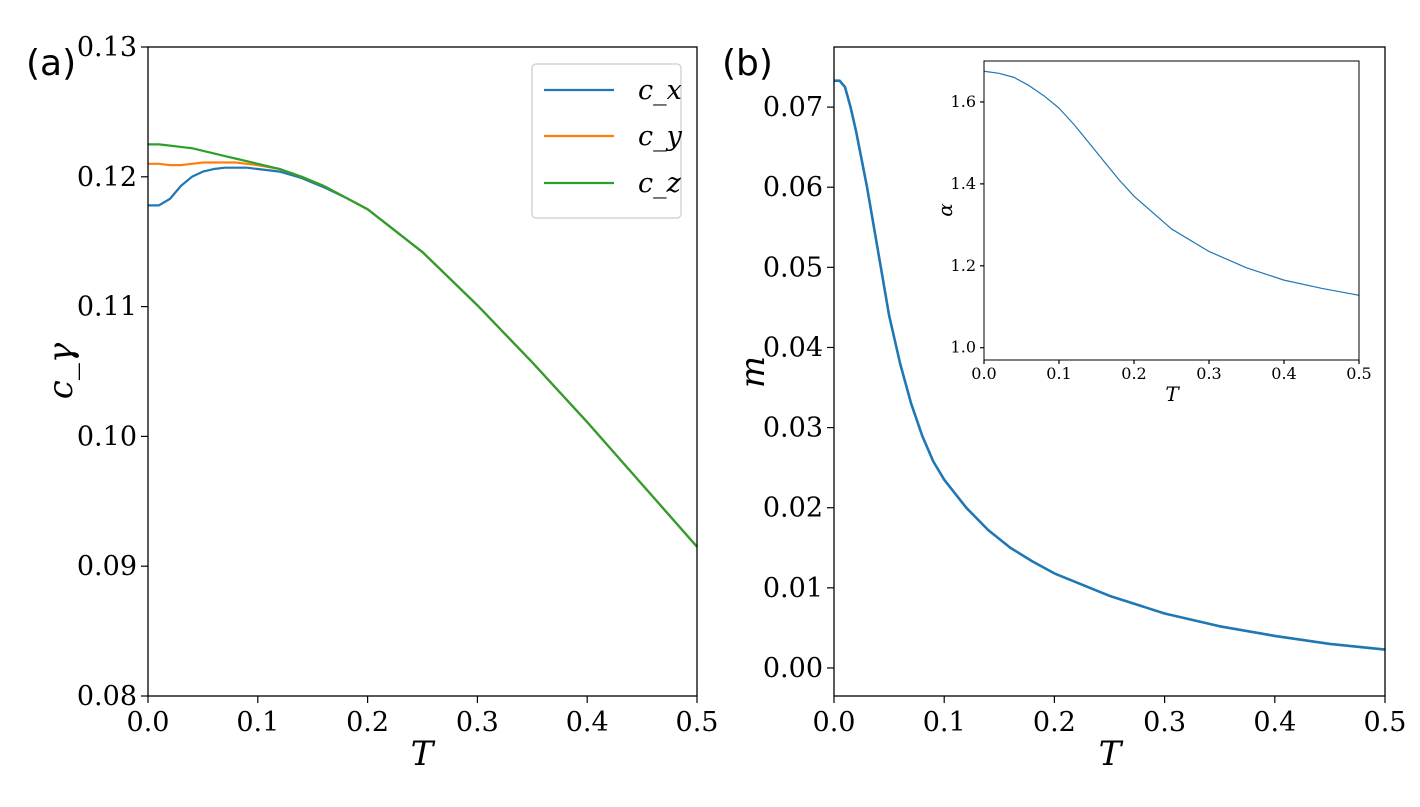 The image size is (1420, 807). I want to click on y-tick-label: 1.6, so click(963, 101).